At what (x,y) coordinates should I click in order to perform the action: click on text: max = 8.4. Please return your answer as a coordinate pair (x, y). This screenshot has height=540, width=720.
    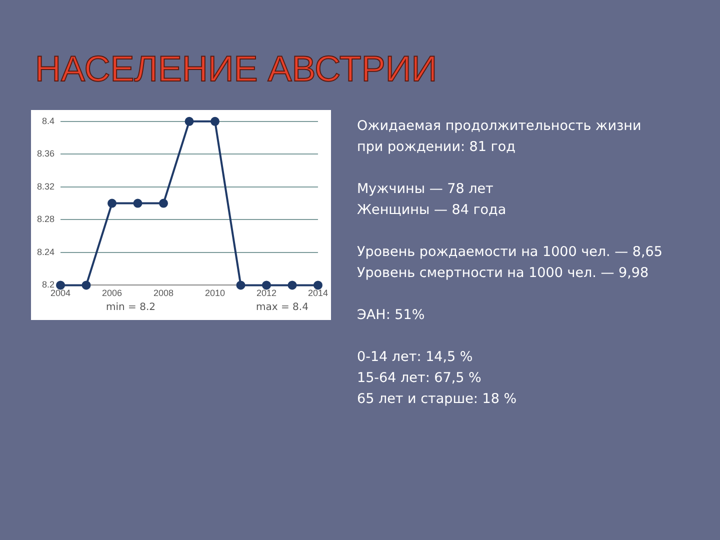
    Looking at the image, I should click on (282, 307).